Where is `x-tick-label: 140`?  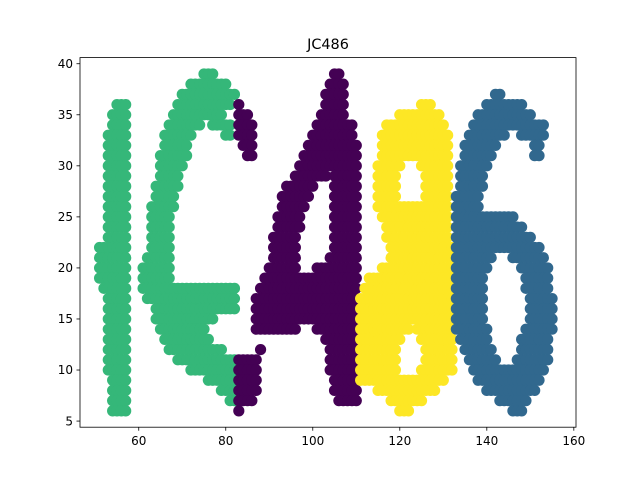
x-tick-label: 140 is located at coordinates (486, 441).